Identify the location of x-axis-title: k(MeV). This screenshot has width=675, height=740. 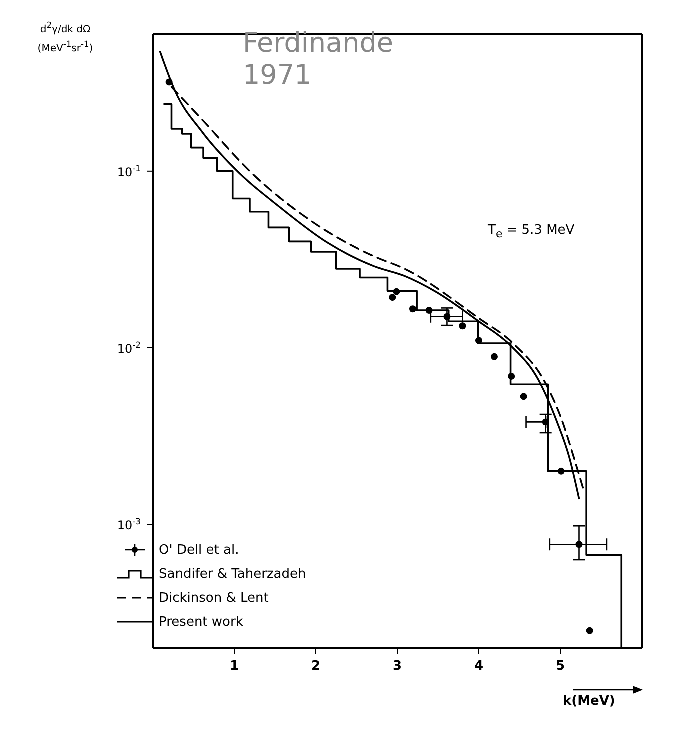
(589, 701).